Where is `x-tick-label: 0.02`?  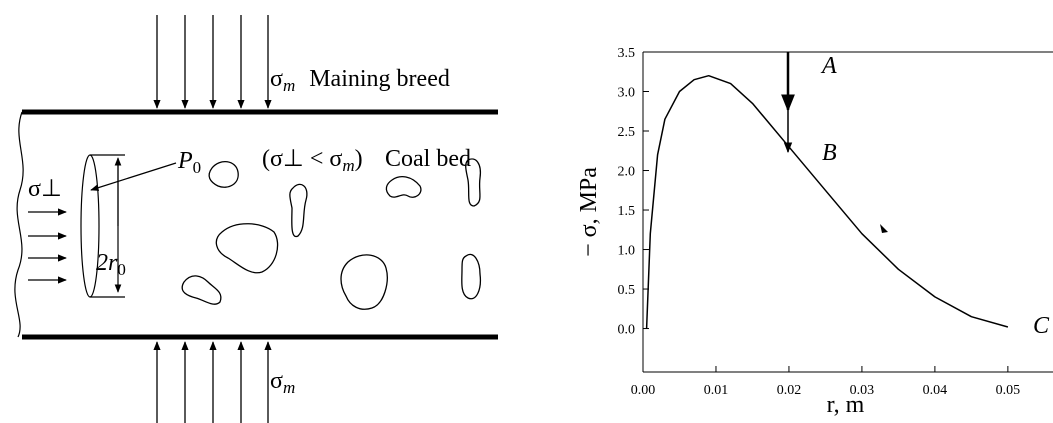
x-tick-label: 0.02 is located at coordinates (789, 390).